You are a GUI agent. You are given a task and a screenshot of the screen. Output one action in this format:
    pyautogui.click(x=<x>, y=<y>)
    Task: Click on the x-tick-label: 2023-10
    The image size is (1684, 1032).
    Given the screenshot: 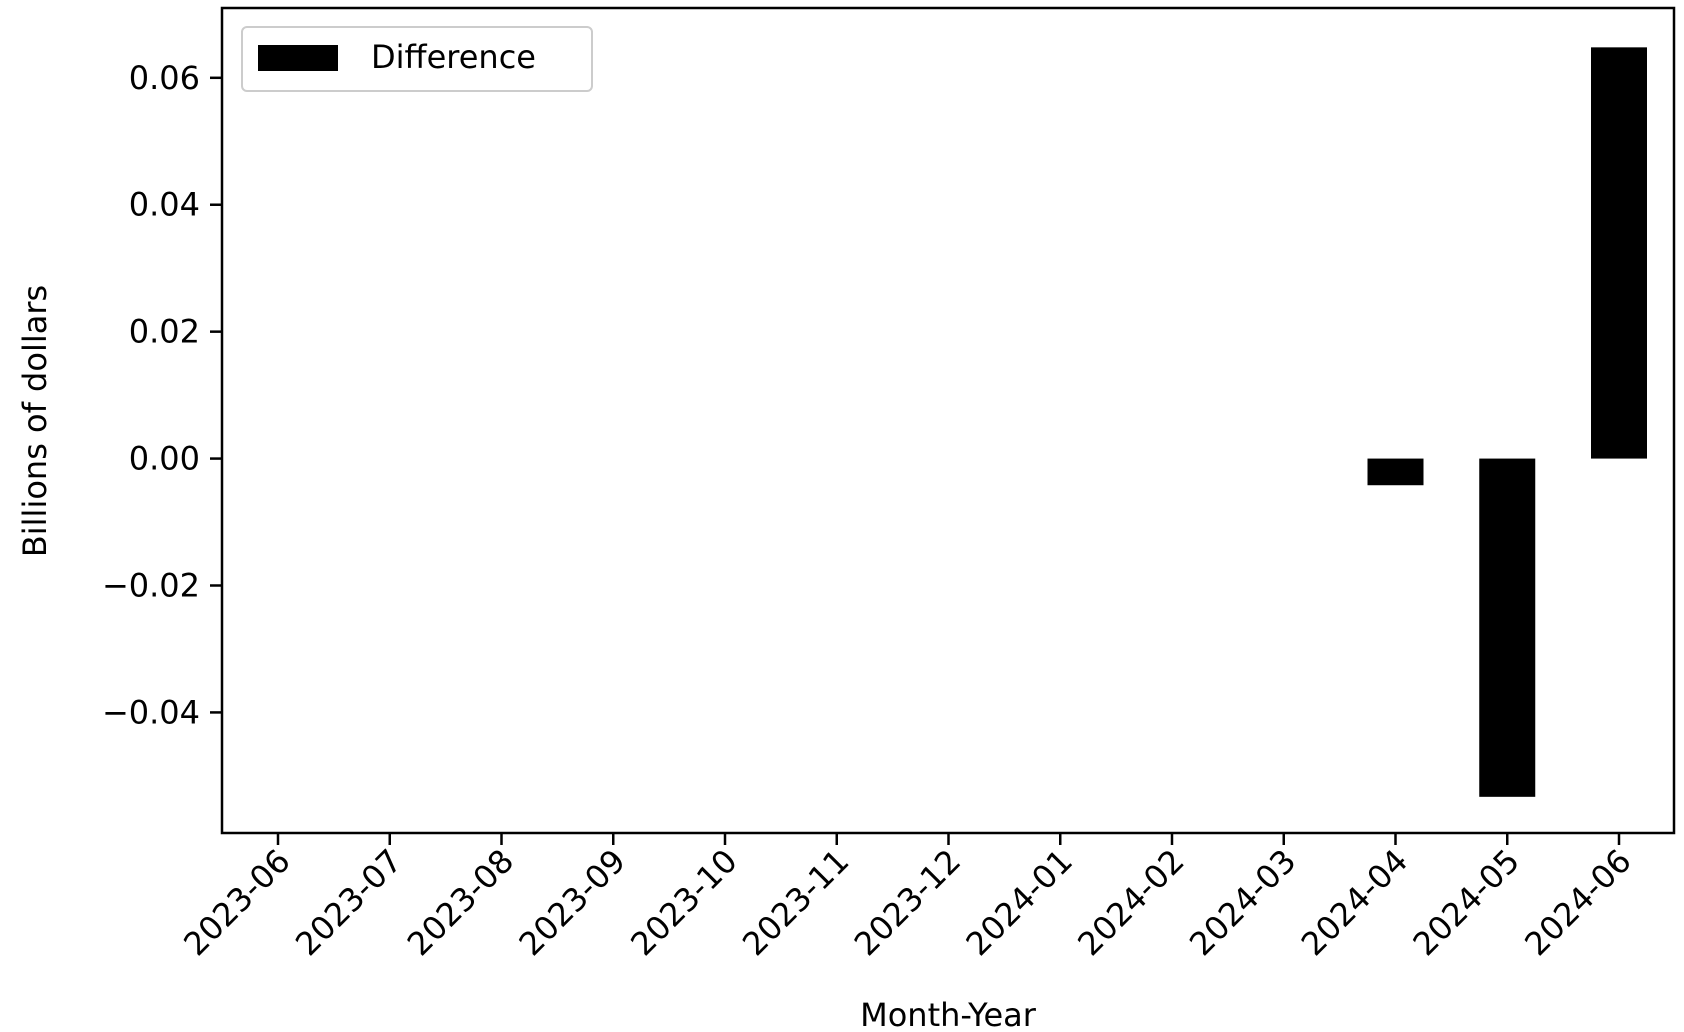 What is the action you would take?
    pyautogui.click(x=683, y=902)
    